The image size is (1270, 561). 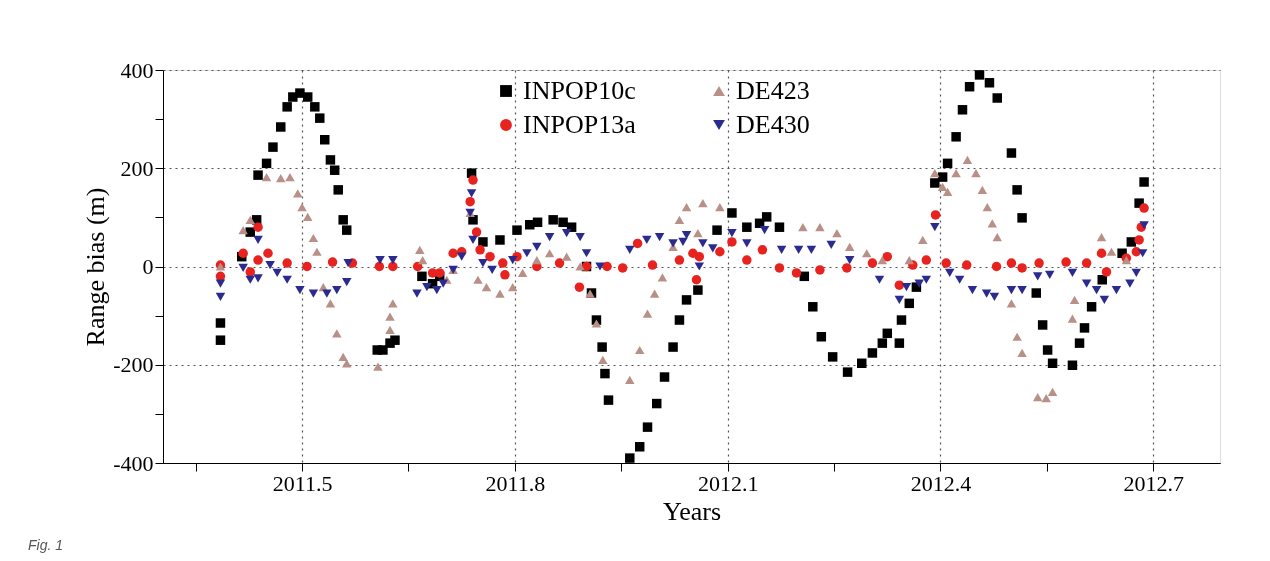 I want to click on y-tick-label: -400, so click(x=133, y=463).